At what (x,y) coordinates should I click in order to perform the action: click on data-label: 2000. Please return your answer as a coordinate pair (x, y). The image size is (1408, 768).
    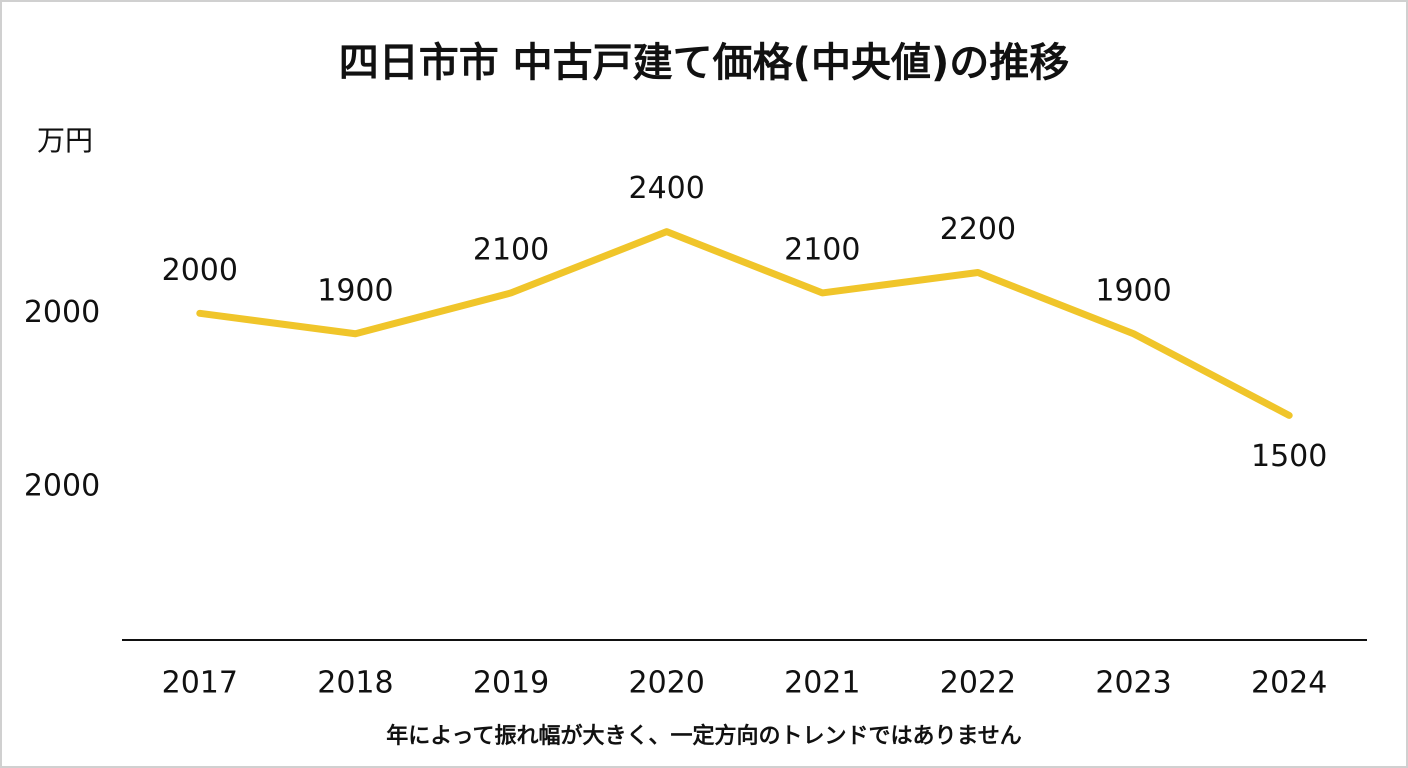
    Looking at the image, I should click on (200, 270).